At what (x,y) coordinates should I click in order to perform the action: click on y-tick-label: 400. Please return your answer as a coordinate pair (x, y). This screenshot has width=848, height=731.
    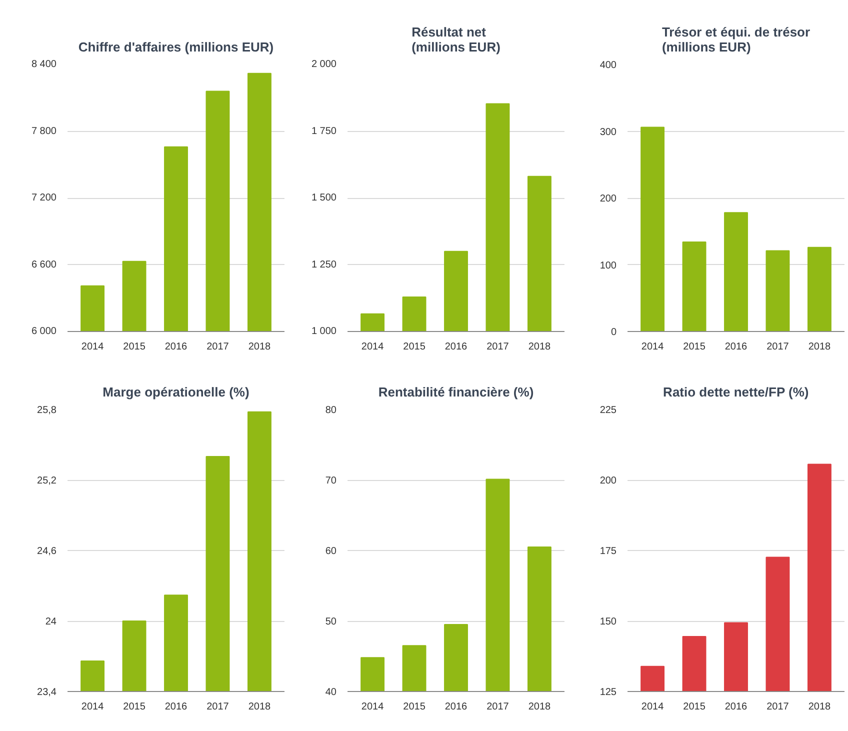
    Looking at the image, I should click on (608, 65).